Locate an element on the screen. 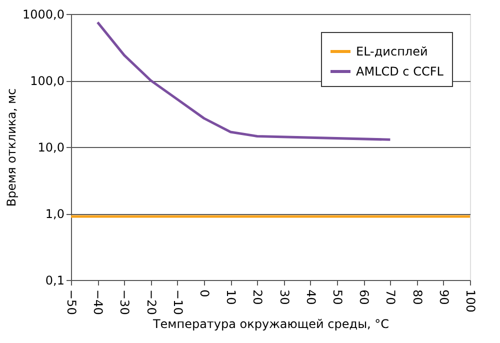 The image size is (500, 343). legend-label: EL-дисплей is located at coordinates (392, 51).